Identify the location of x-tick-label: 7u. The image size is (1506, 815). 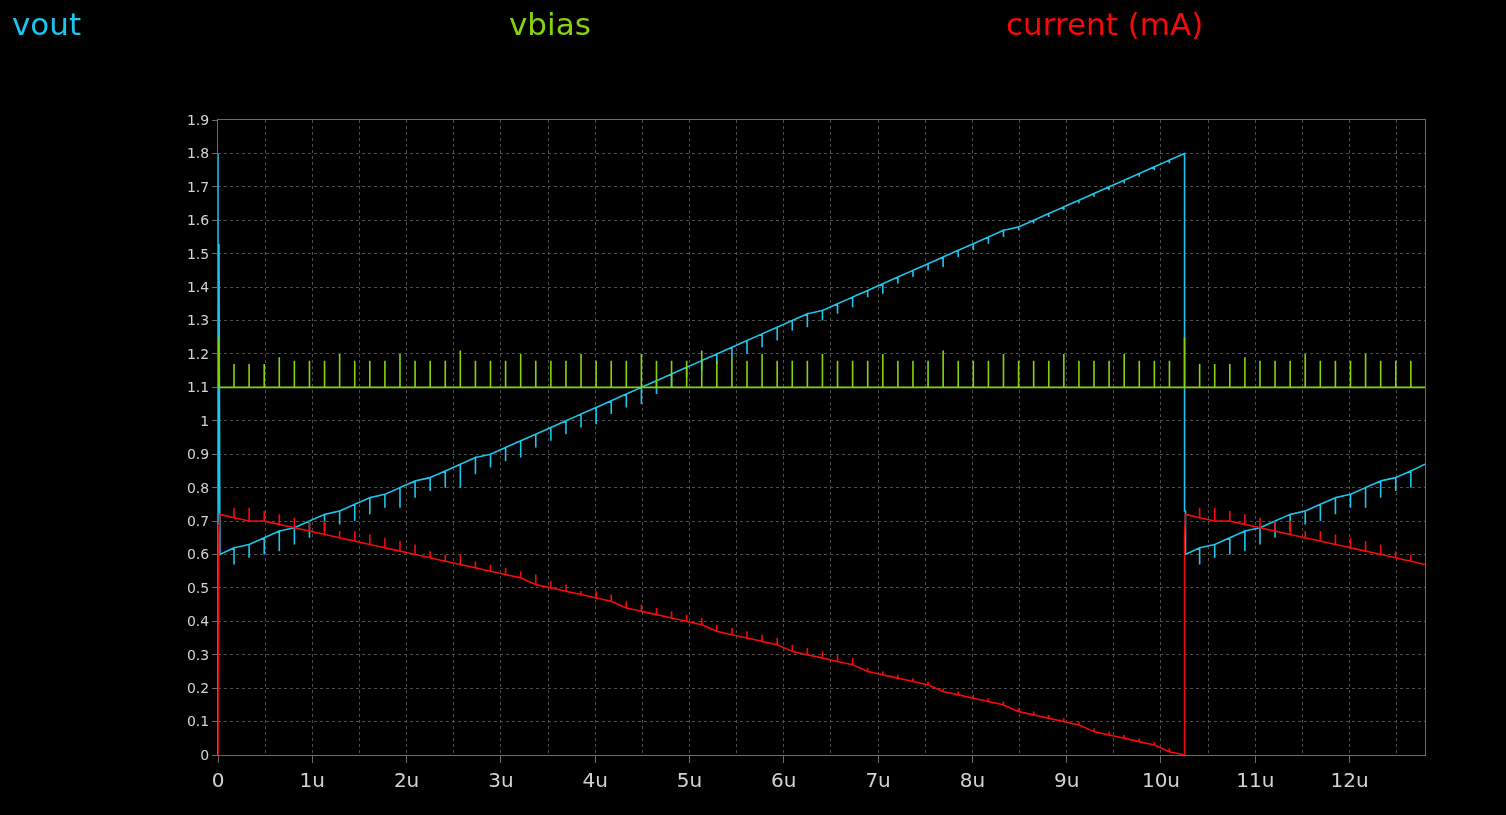
(878, 780).